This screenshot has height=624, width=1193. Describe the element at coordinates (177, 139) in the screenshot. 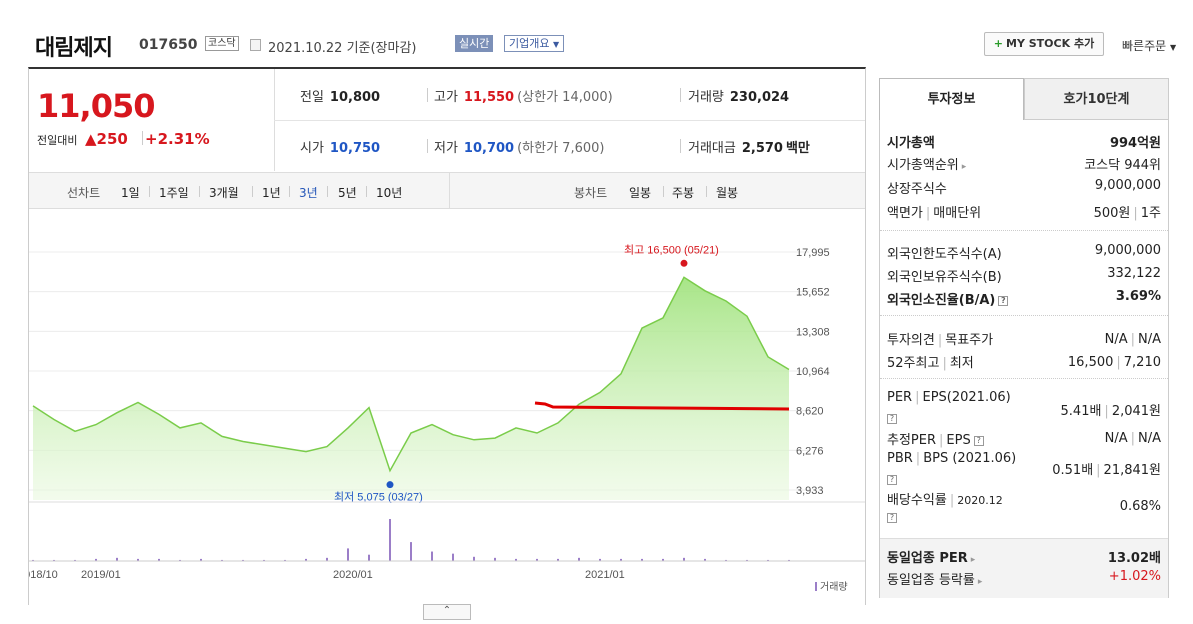

I see `diff-percent: +2.31%` at that location.